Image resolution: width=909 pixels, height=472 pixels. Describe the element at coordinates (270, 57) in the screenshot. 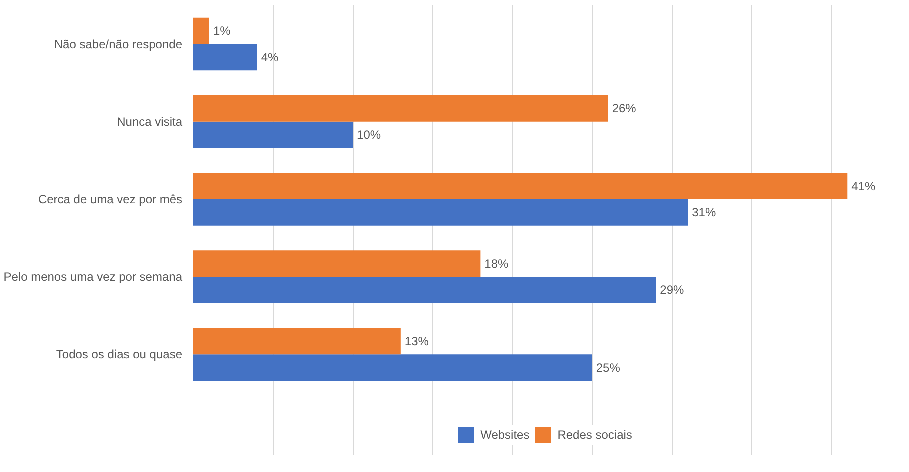

I see `data-label: 4%` at that location.